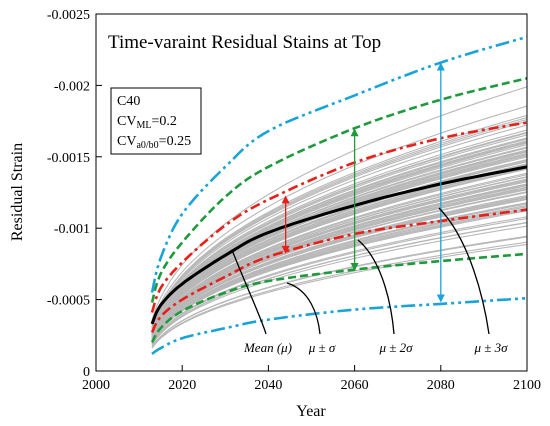 This screenshot has height=426, width=550. Describe the element at coordinates (527, 385) in the screenshot. I see `x-tick-label: 2100` at that location.